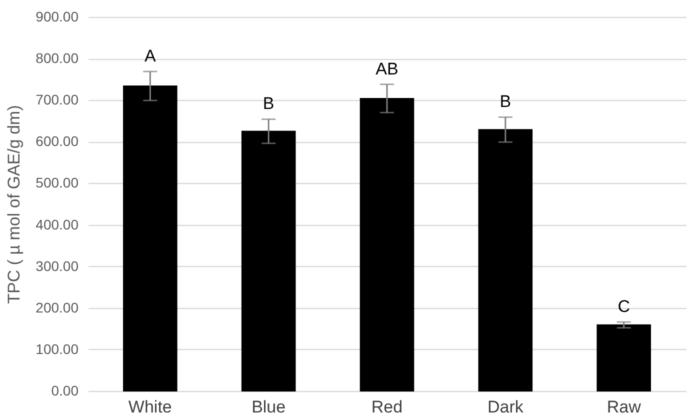 Image resolution: width=691 pixels, height=420 pixels. What do you see at coordinates (150, 407) in the screenshot?
I see `x-tick-label: White` at bounding box center [150, 407].